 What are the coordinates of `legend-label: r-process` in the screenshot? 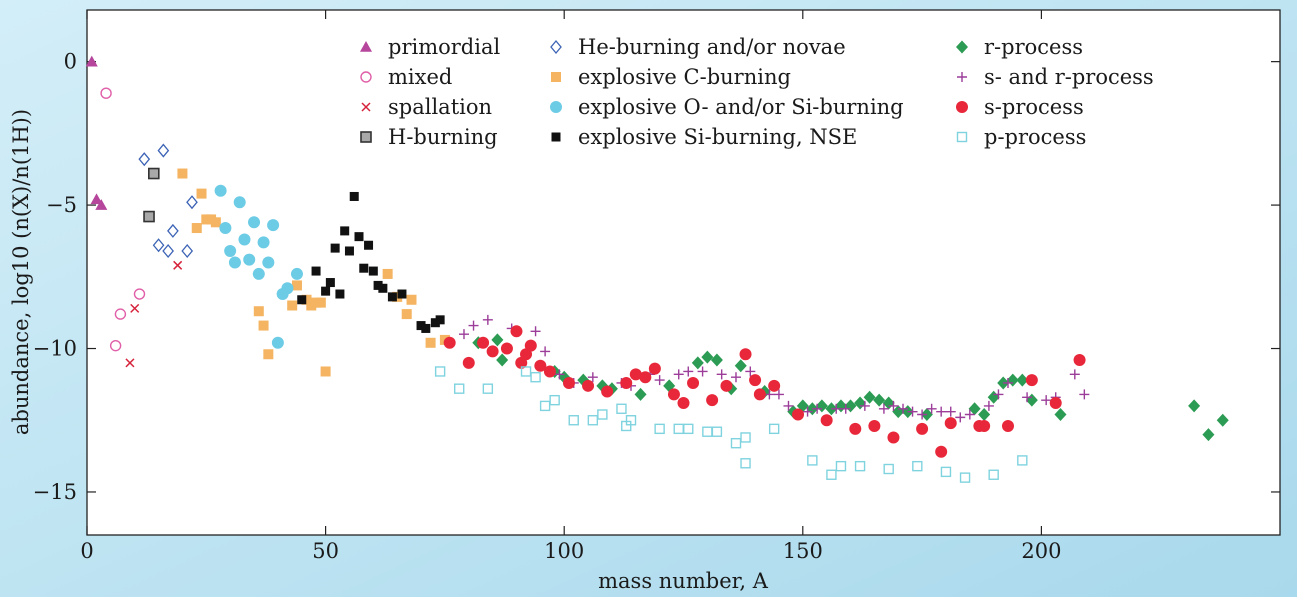 It's located at (1033, 47).